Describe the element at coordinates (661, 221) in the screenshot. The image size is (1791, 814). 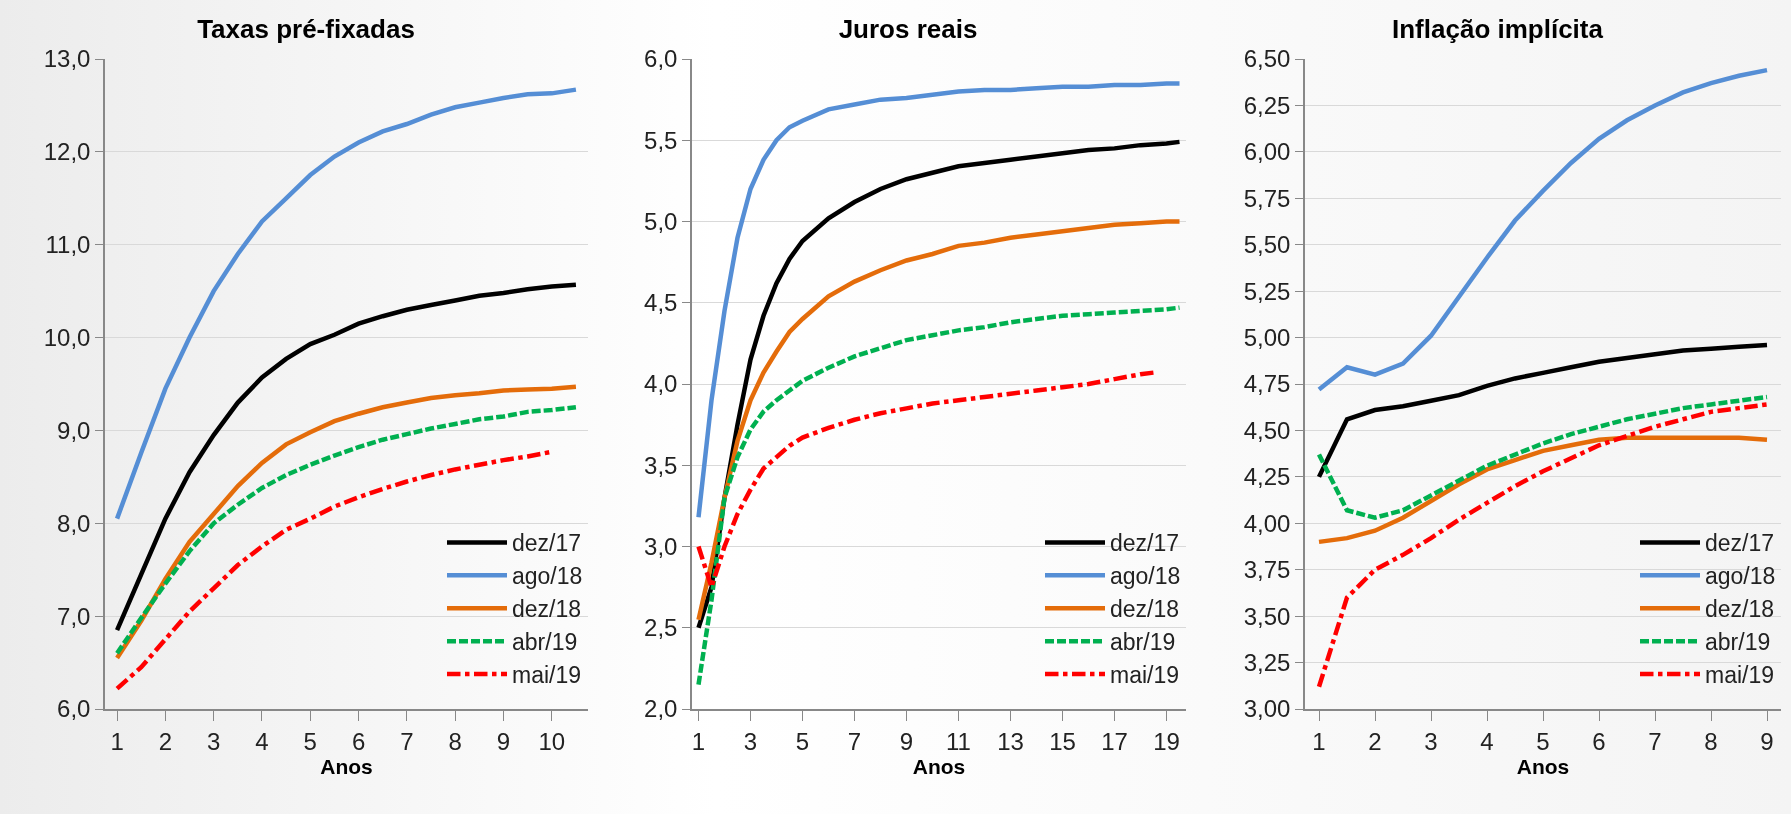
I see `y-tick-label: 5,0` at that location.